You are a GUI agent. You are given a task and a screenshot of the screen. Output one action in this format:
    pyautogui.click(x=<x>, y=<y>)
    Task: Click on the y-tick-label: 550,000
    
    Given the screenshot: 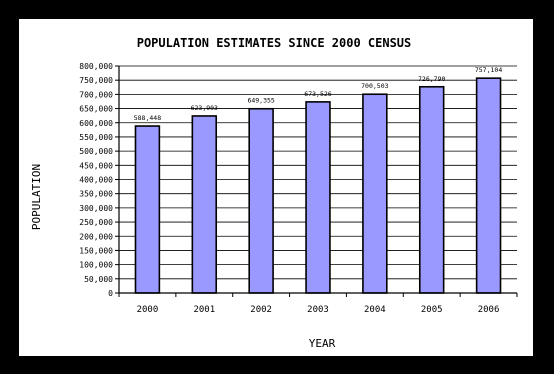 What is the action you would take?
    pyautogui.click(x=96, y=137)
    